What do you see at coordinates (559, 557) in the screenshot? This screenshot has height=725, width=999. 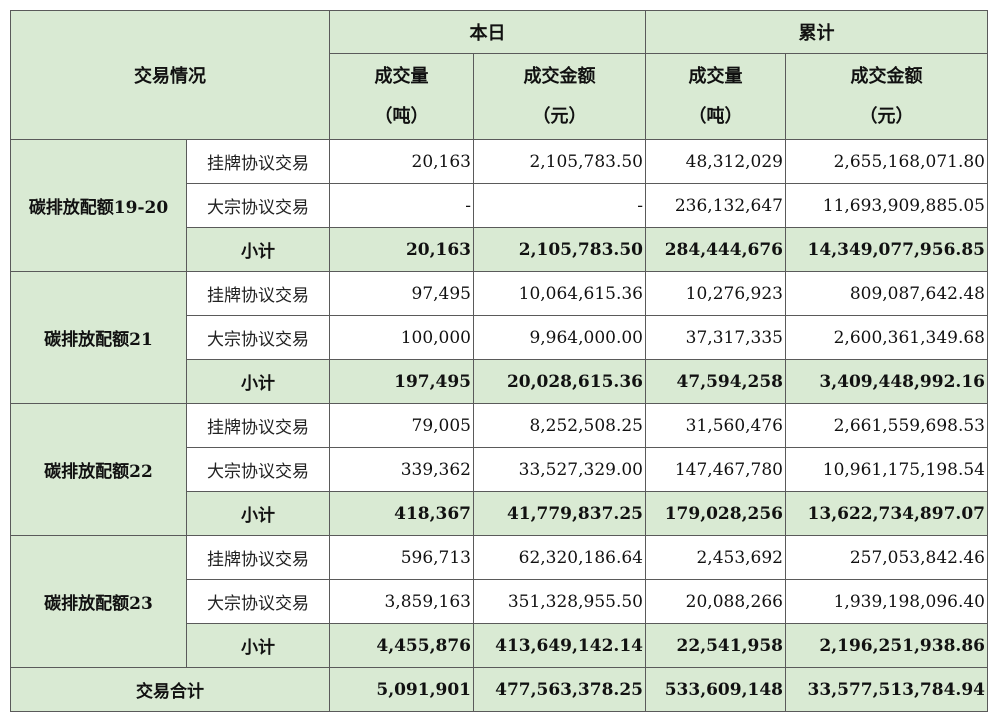 I see `today-amount: 62,320,186.64` at bounding box center [559, 557].